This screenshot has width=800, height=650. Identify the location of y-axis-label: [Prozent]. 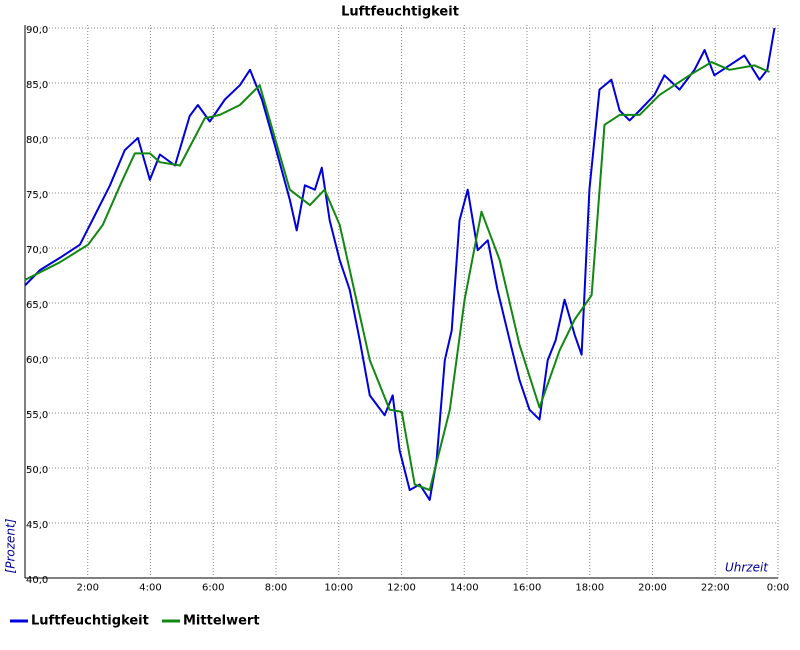
(11, 545).